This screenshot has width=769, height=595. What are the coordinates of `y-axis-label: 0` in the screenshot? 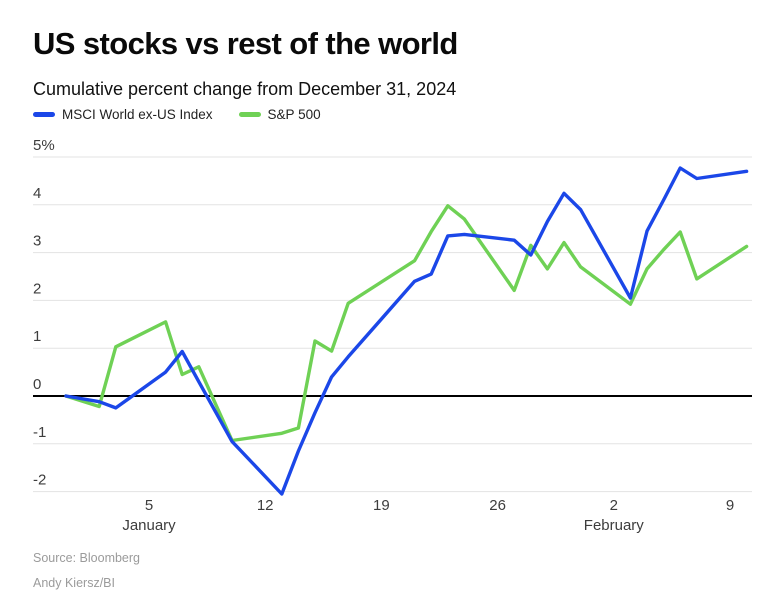 It's located at (37, 384).